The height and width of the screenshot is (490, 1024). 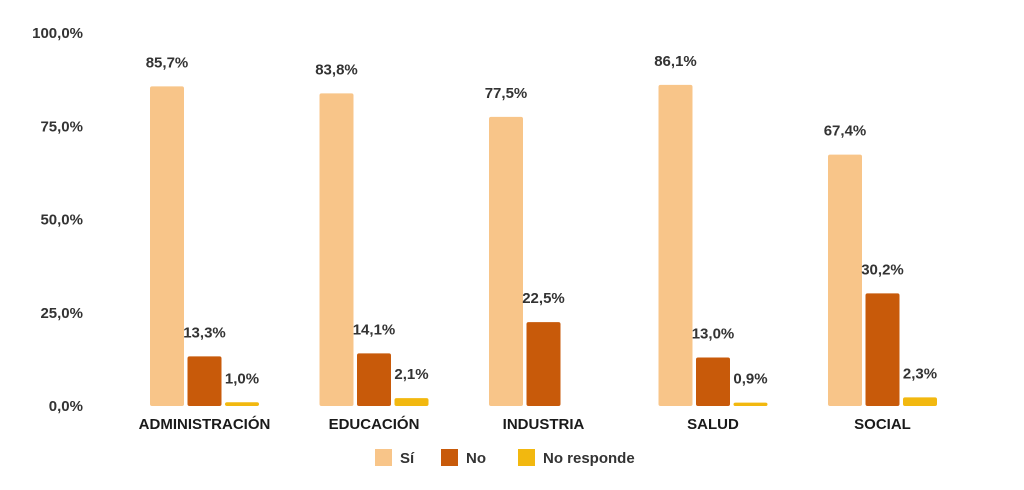 What do you see at coordinates (205, 424) in the screenshot?
I see `x-tick-label: ADMINISTRACIÓN` at bounding box center [205, 424].